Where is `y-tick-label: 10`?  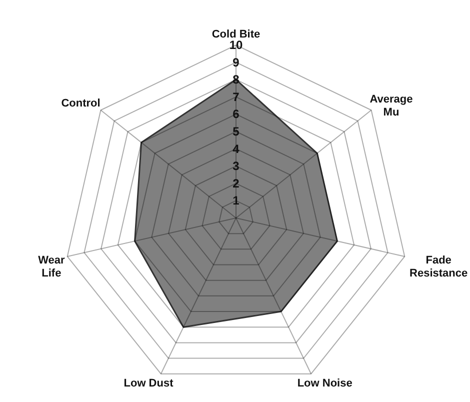
y-tick-label: 10 is located at coordinates (236, 45).